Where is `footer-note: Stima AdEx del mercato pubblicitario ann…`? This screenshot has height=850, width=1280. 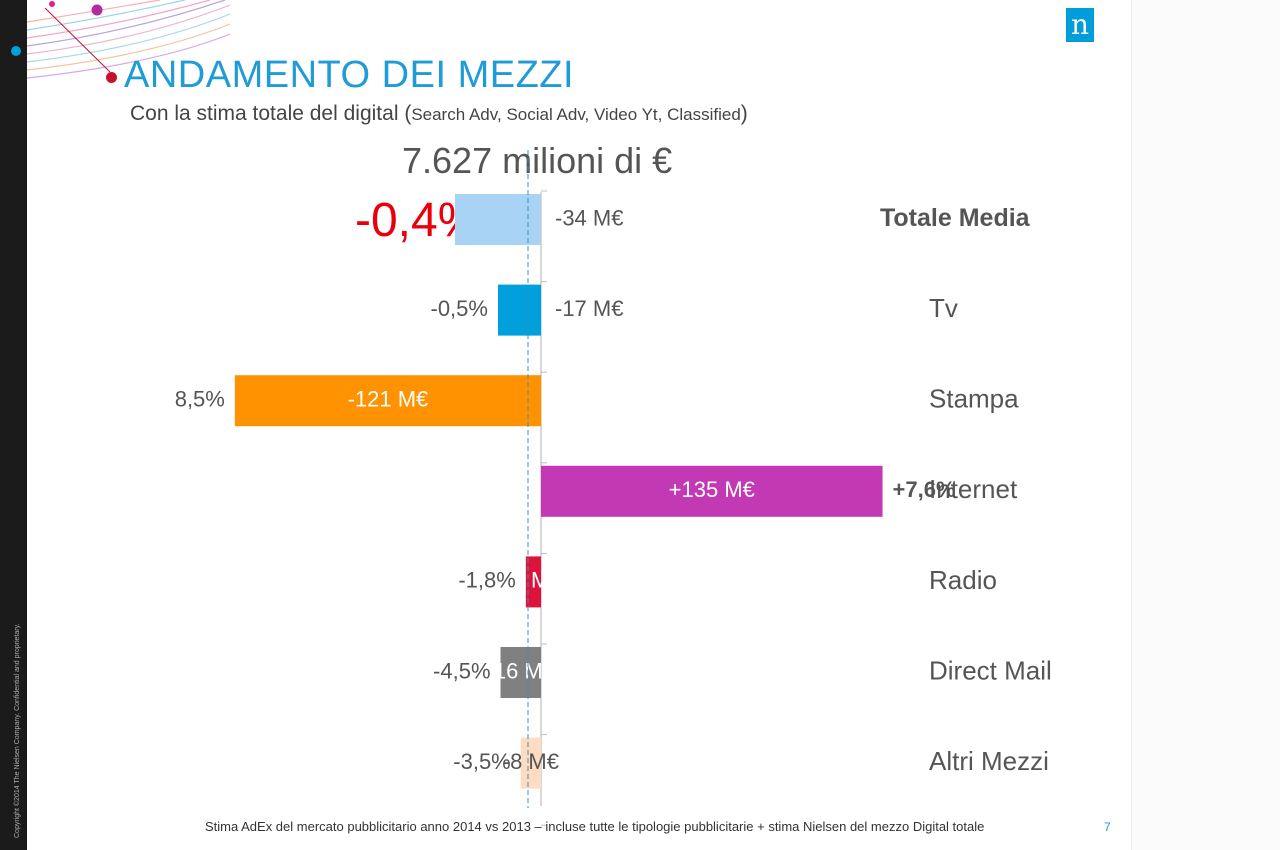
footer-note: Stima AdEx del mercato pubblicitario ann… is located at coordinates (595, 826).